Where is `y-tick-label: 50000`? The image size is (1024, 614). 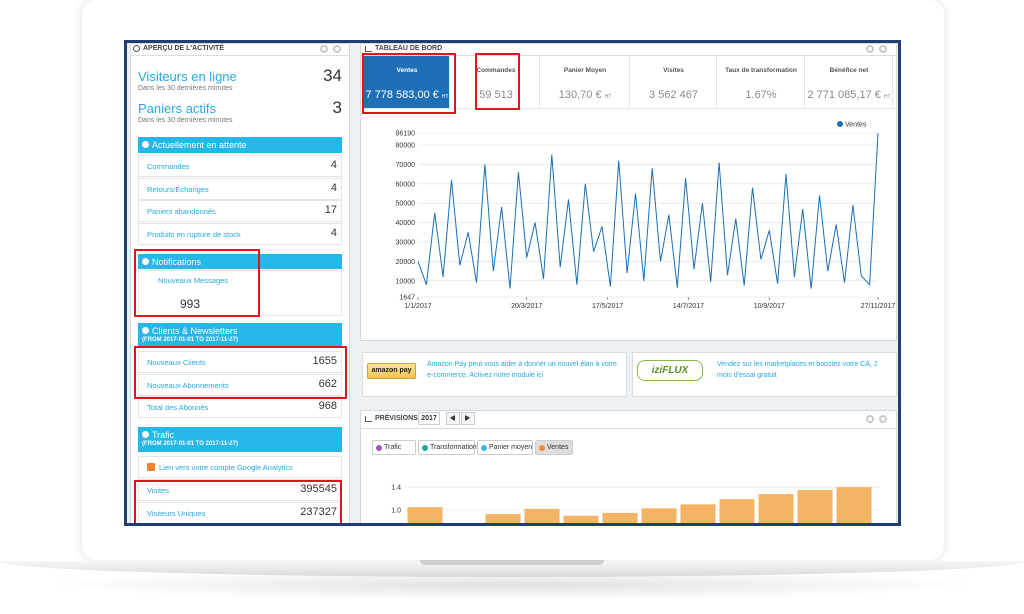
y-tick-label: 50000 is located at coordinates (406, 204).